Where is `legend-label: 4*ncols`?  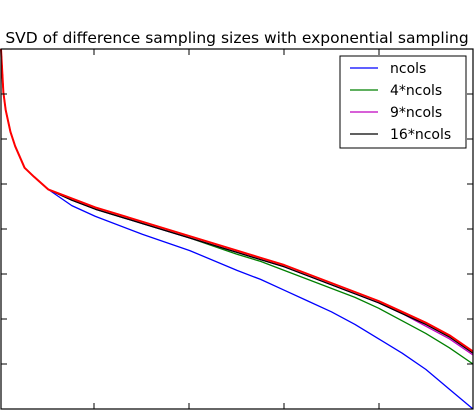
legend-label: 4*ncols is located at coordinates (416, 91).